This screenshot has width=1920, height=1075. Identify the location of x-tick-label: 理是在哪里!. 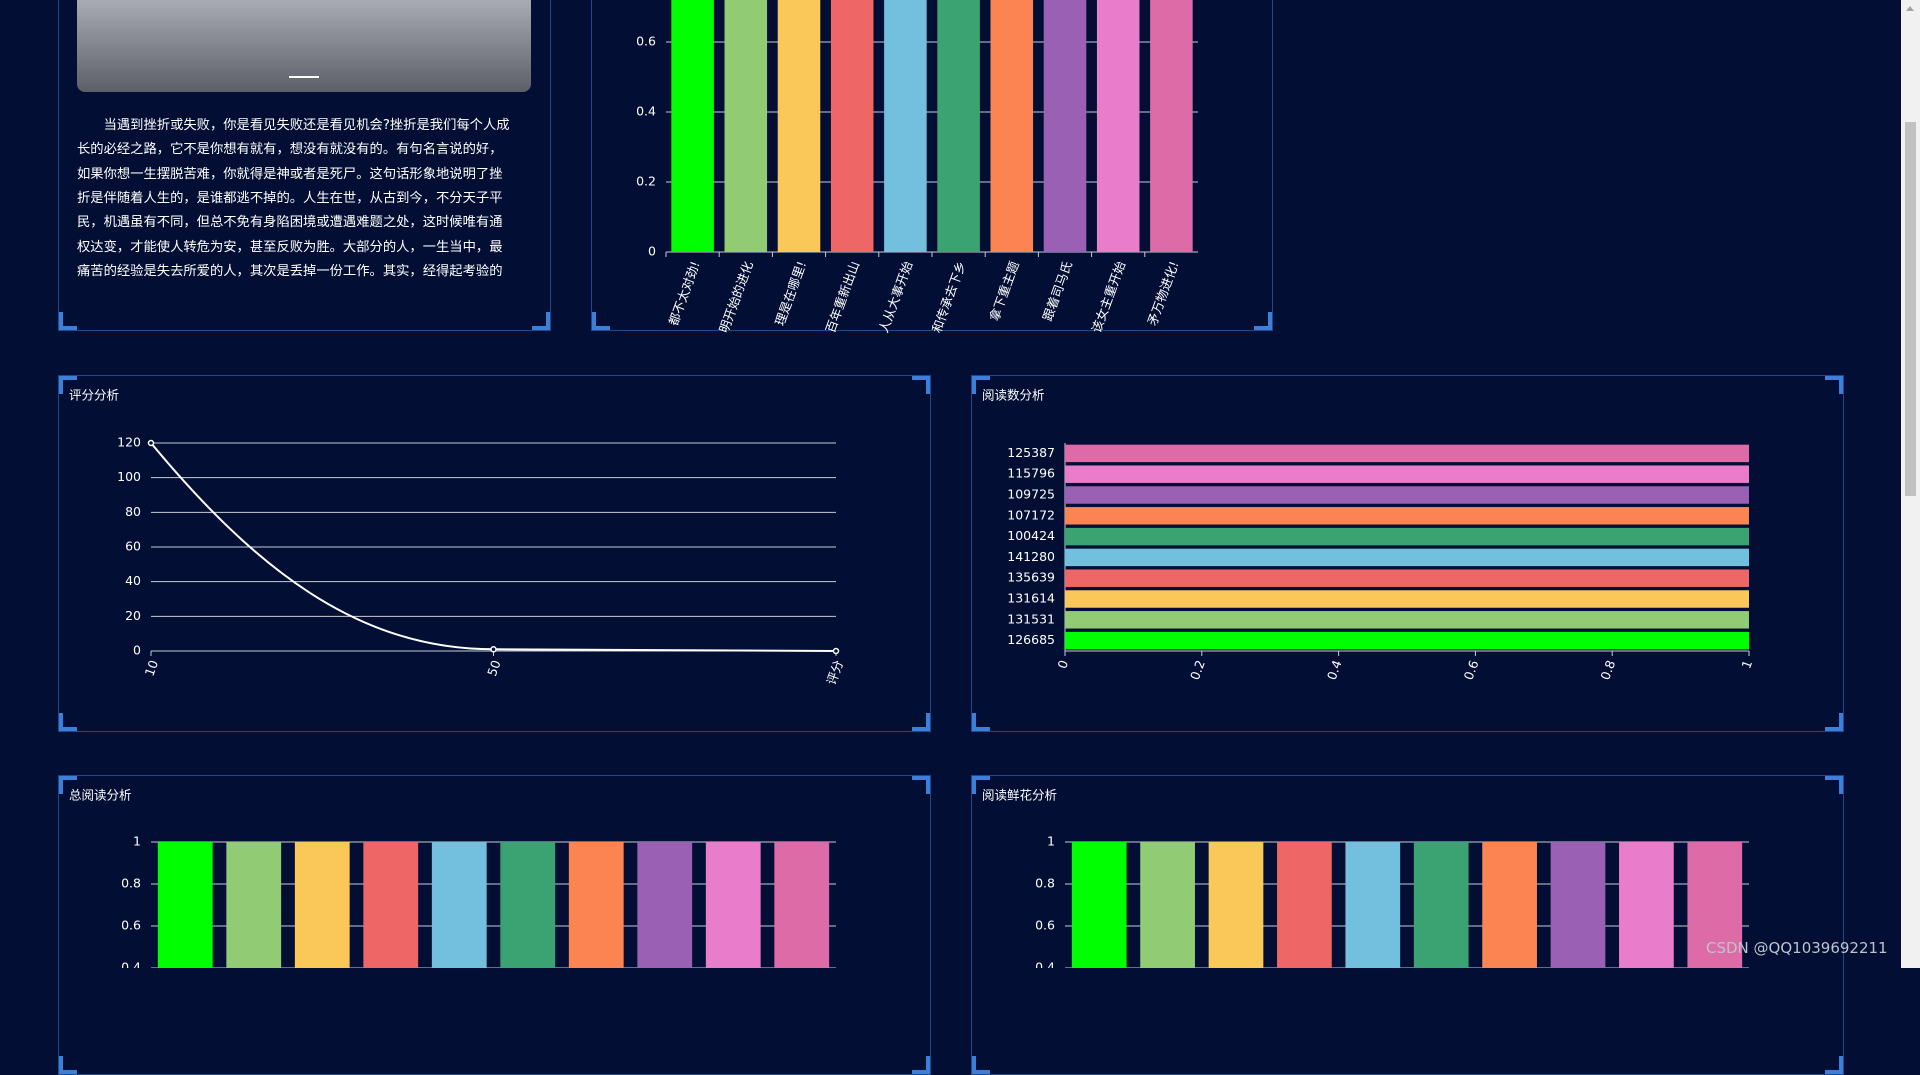
(790, 293).